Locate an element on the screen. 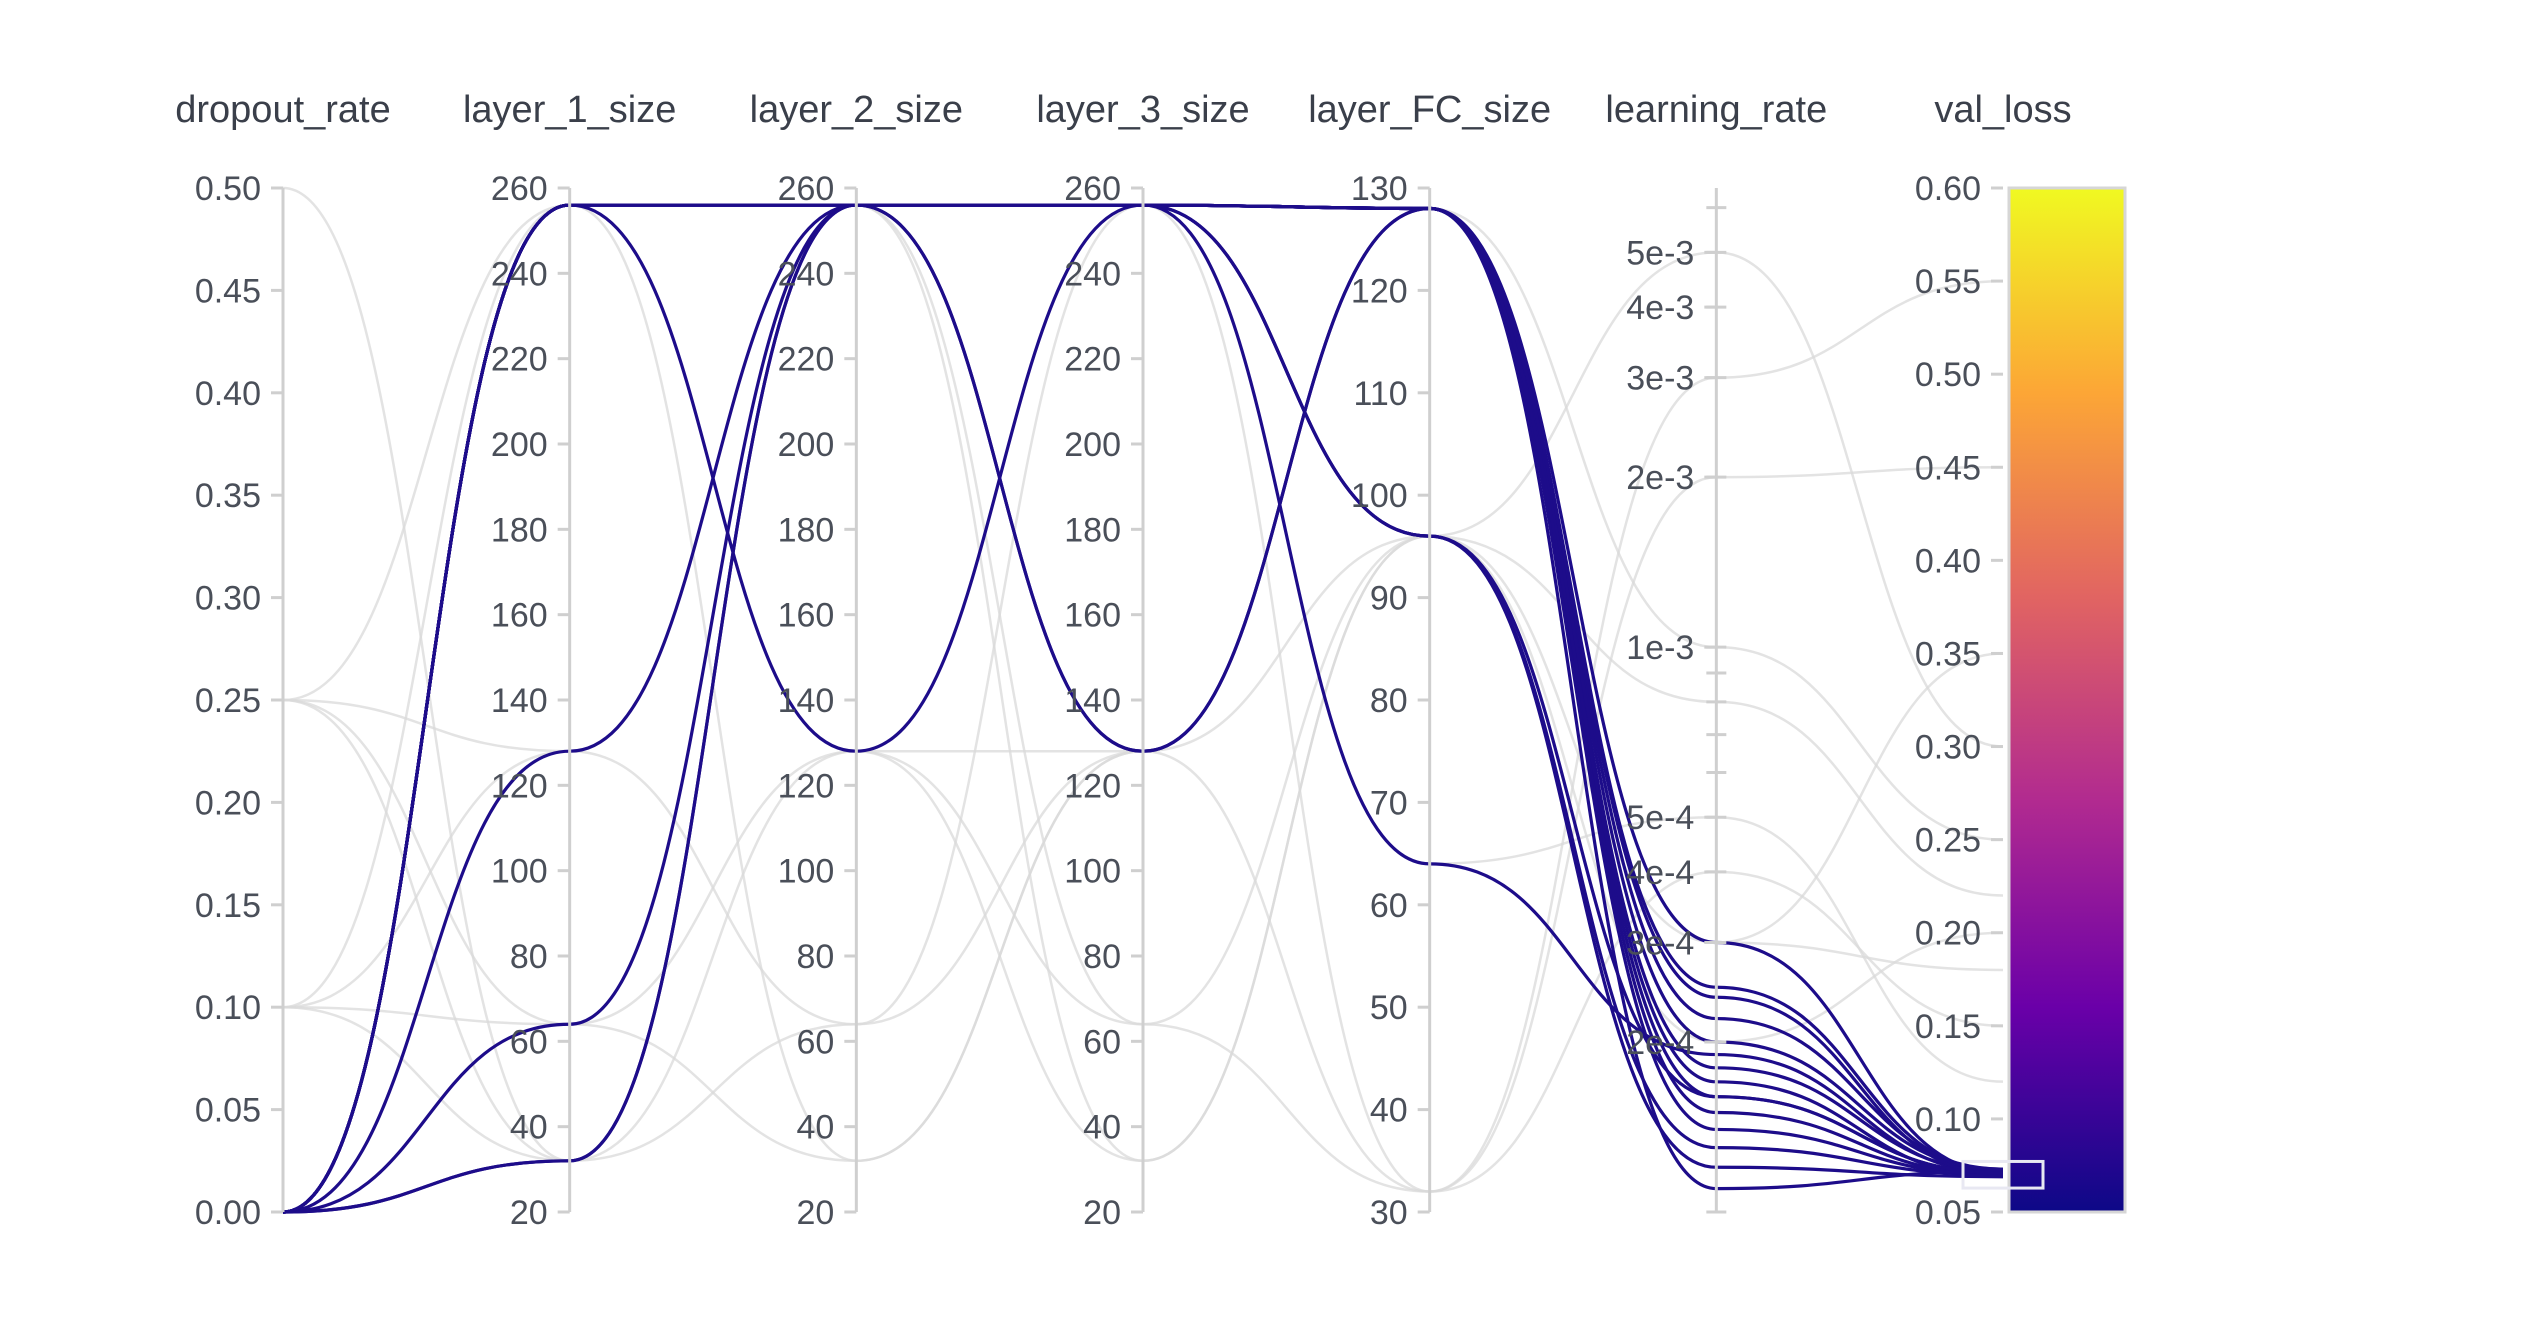  axis-title: layer_2_size is located at coordinates (856, 110).